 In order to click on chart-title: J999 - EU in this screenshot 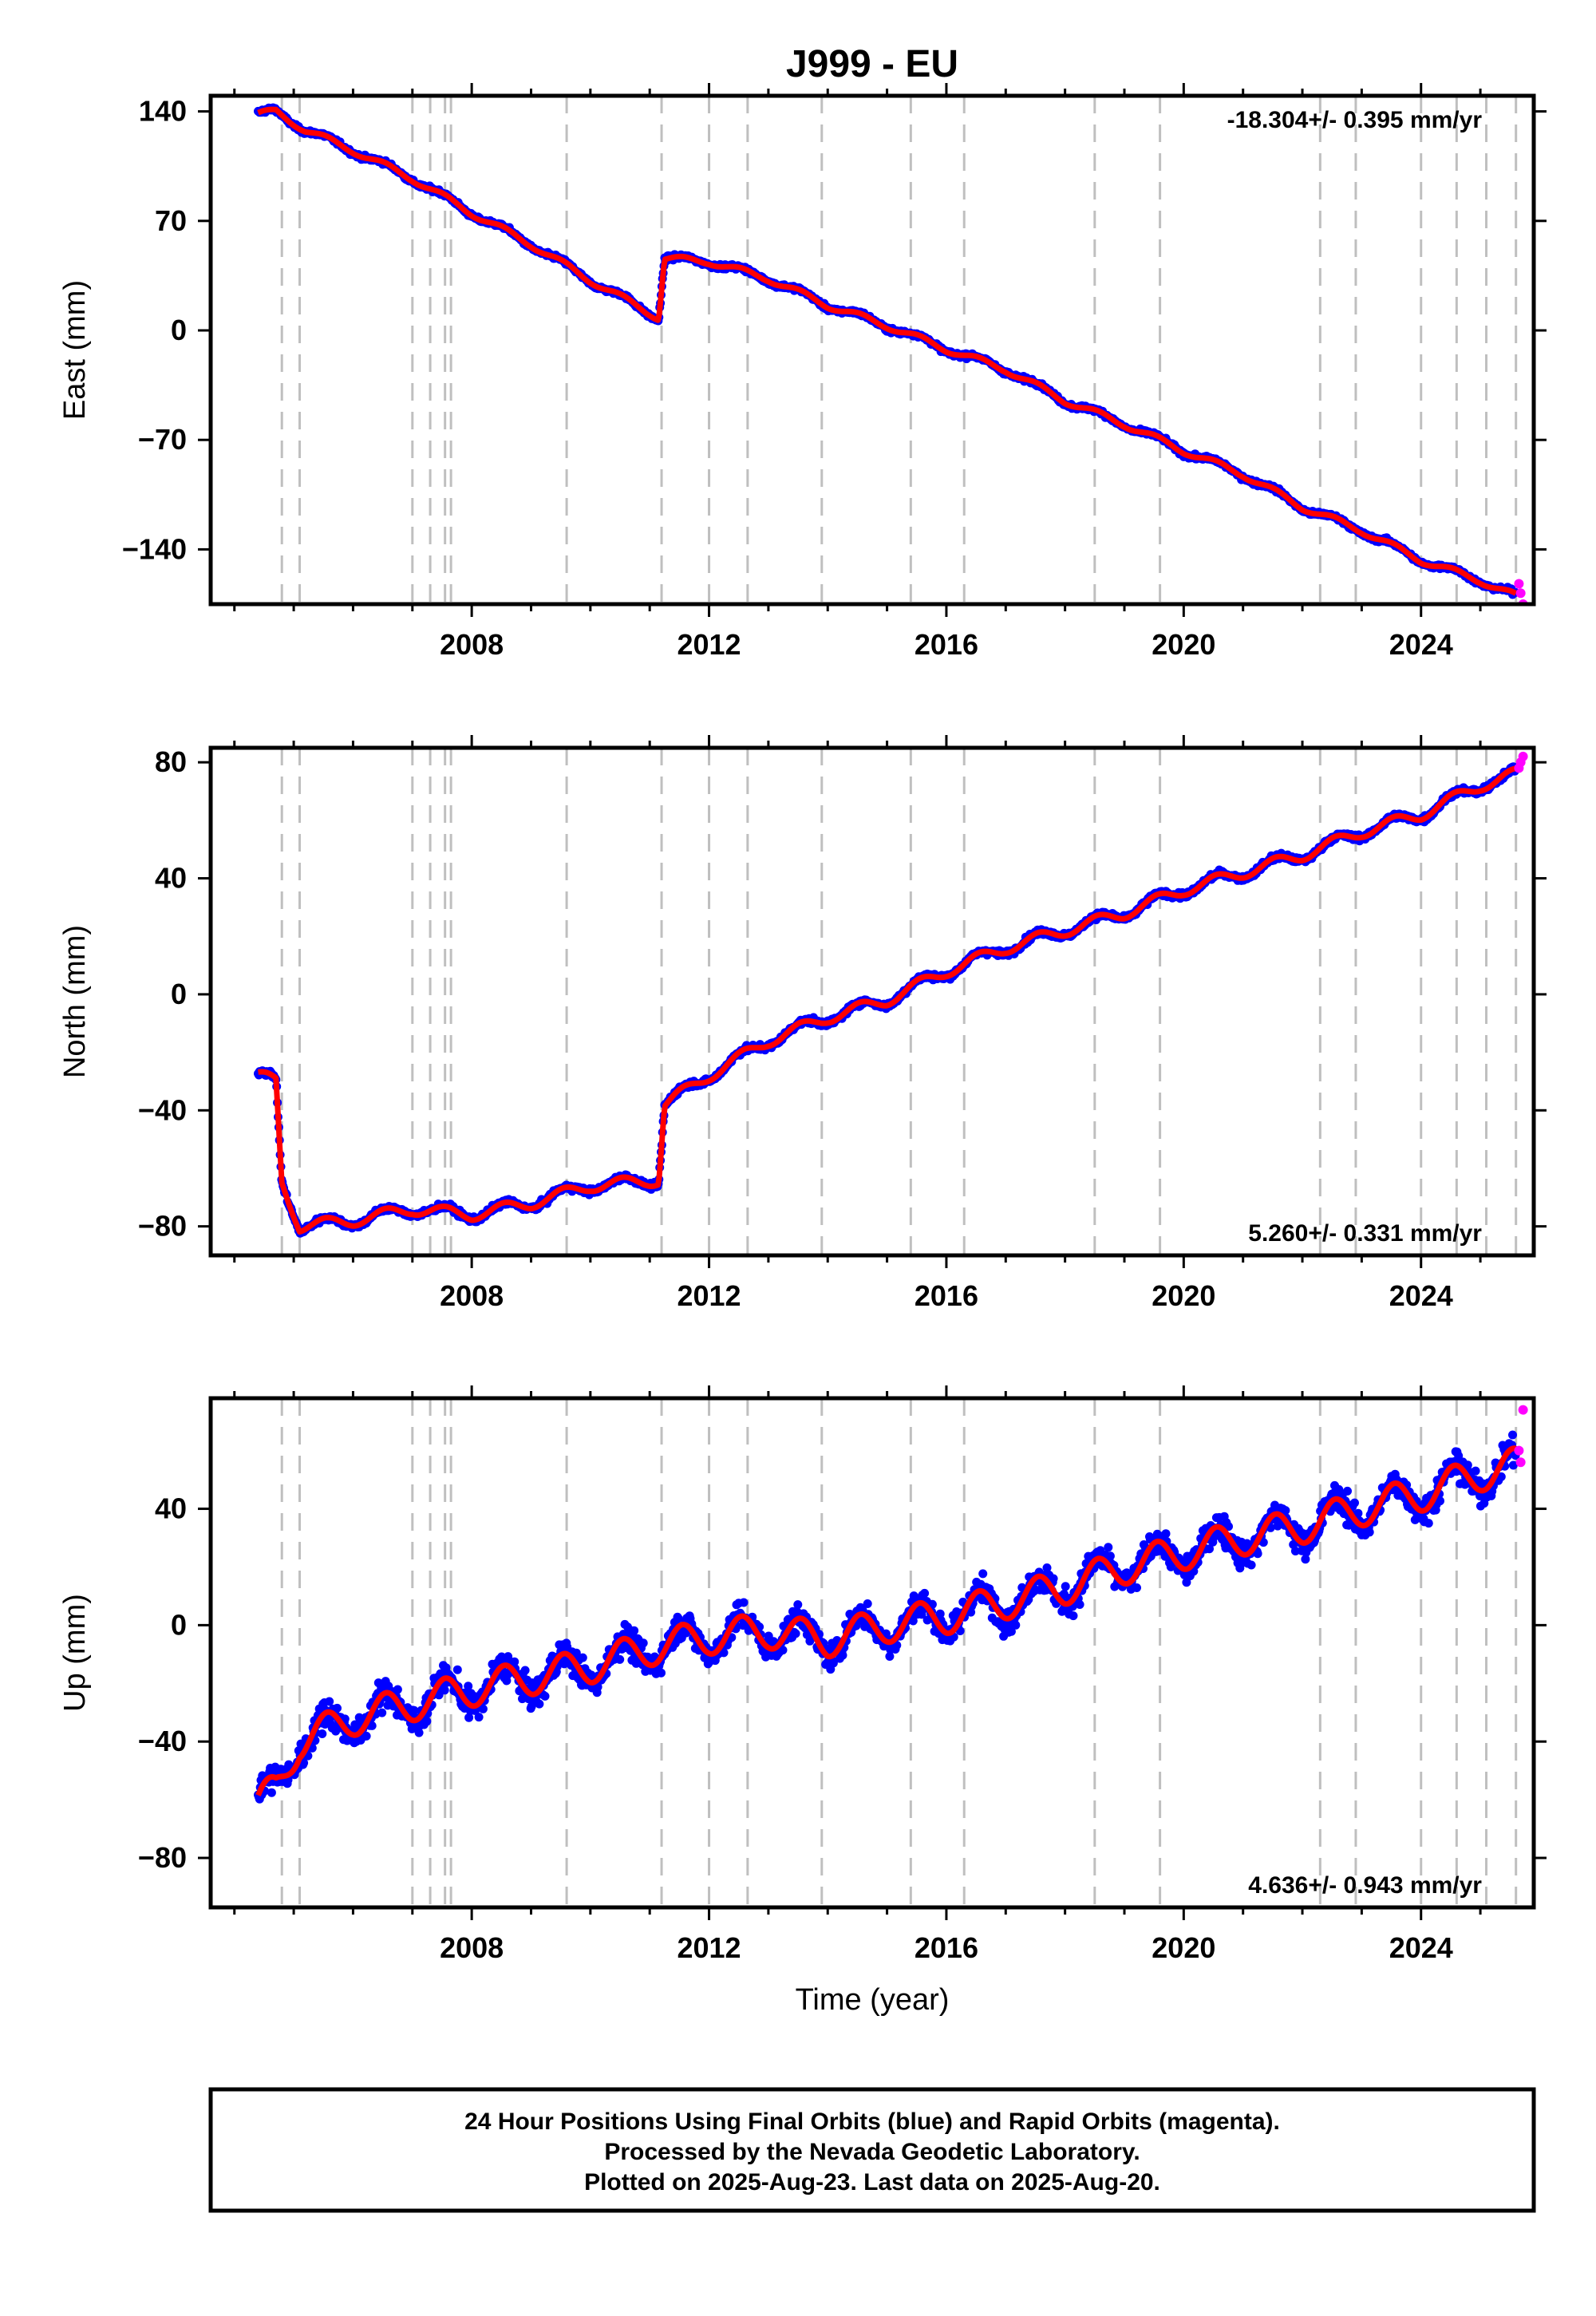, I will do `click(872, 64)`.